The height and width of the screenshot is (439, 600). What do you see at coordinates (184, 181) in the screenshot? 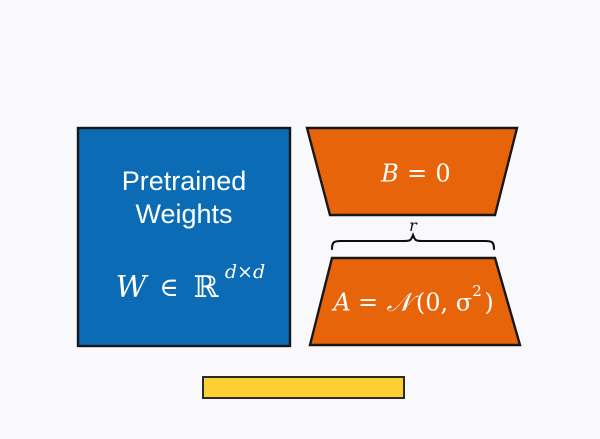
I see `pretrained-weights-label-line1: Pretrained` at bounding box center [184, 181].